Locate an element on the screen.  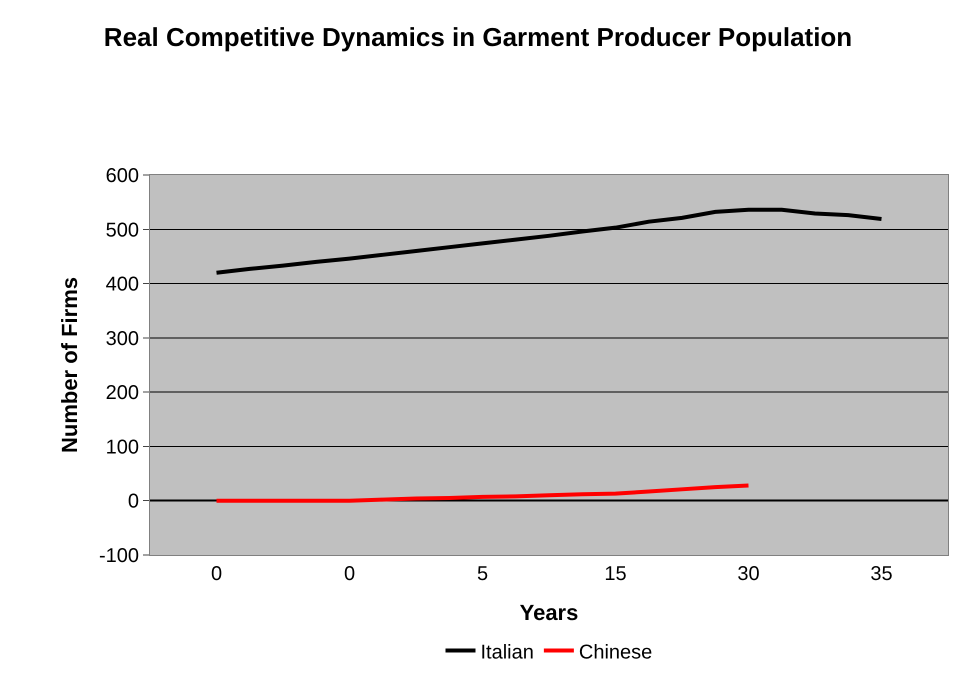
y-tick-label: 400 is located at coordinates (122, 285).